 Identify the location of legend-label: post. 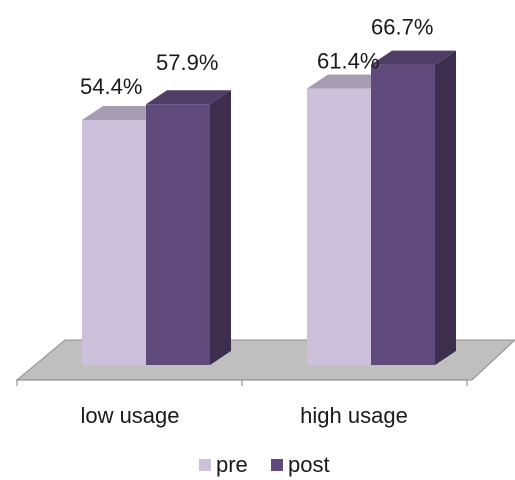
(309, 464).